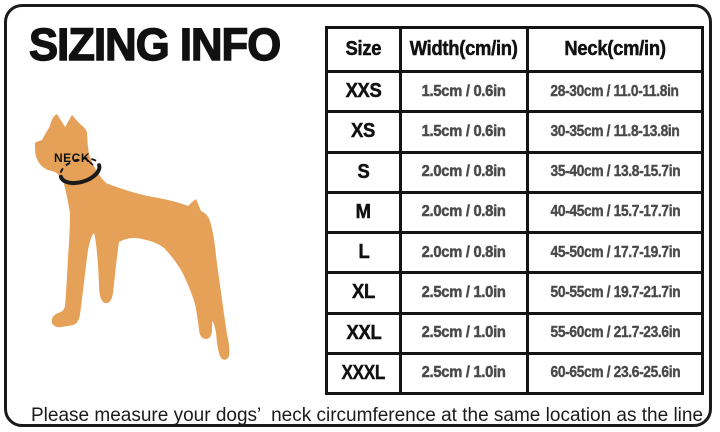 This screenshot has height=432, width=720. What do you see at coordinates (363, 132) in the screenshot?
I see `size-cell: XS` at bounding box center [363, 132].